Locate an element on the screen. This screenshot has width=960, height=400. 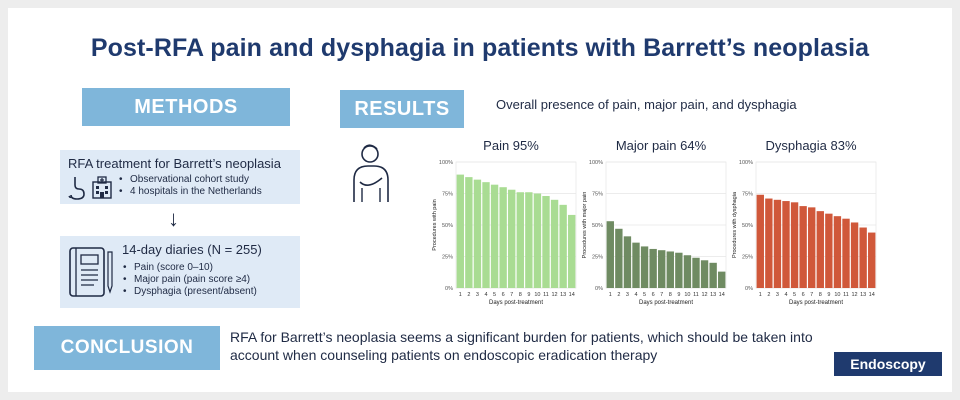
list-item: 4 hospitals in the Netherlands is located at coordinates (190, 192).